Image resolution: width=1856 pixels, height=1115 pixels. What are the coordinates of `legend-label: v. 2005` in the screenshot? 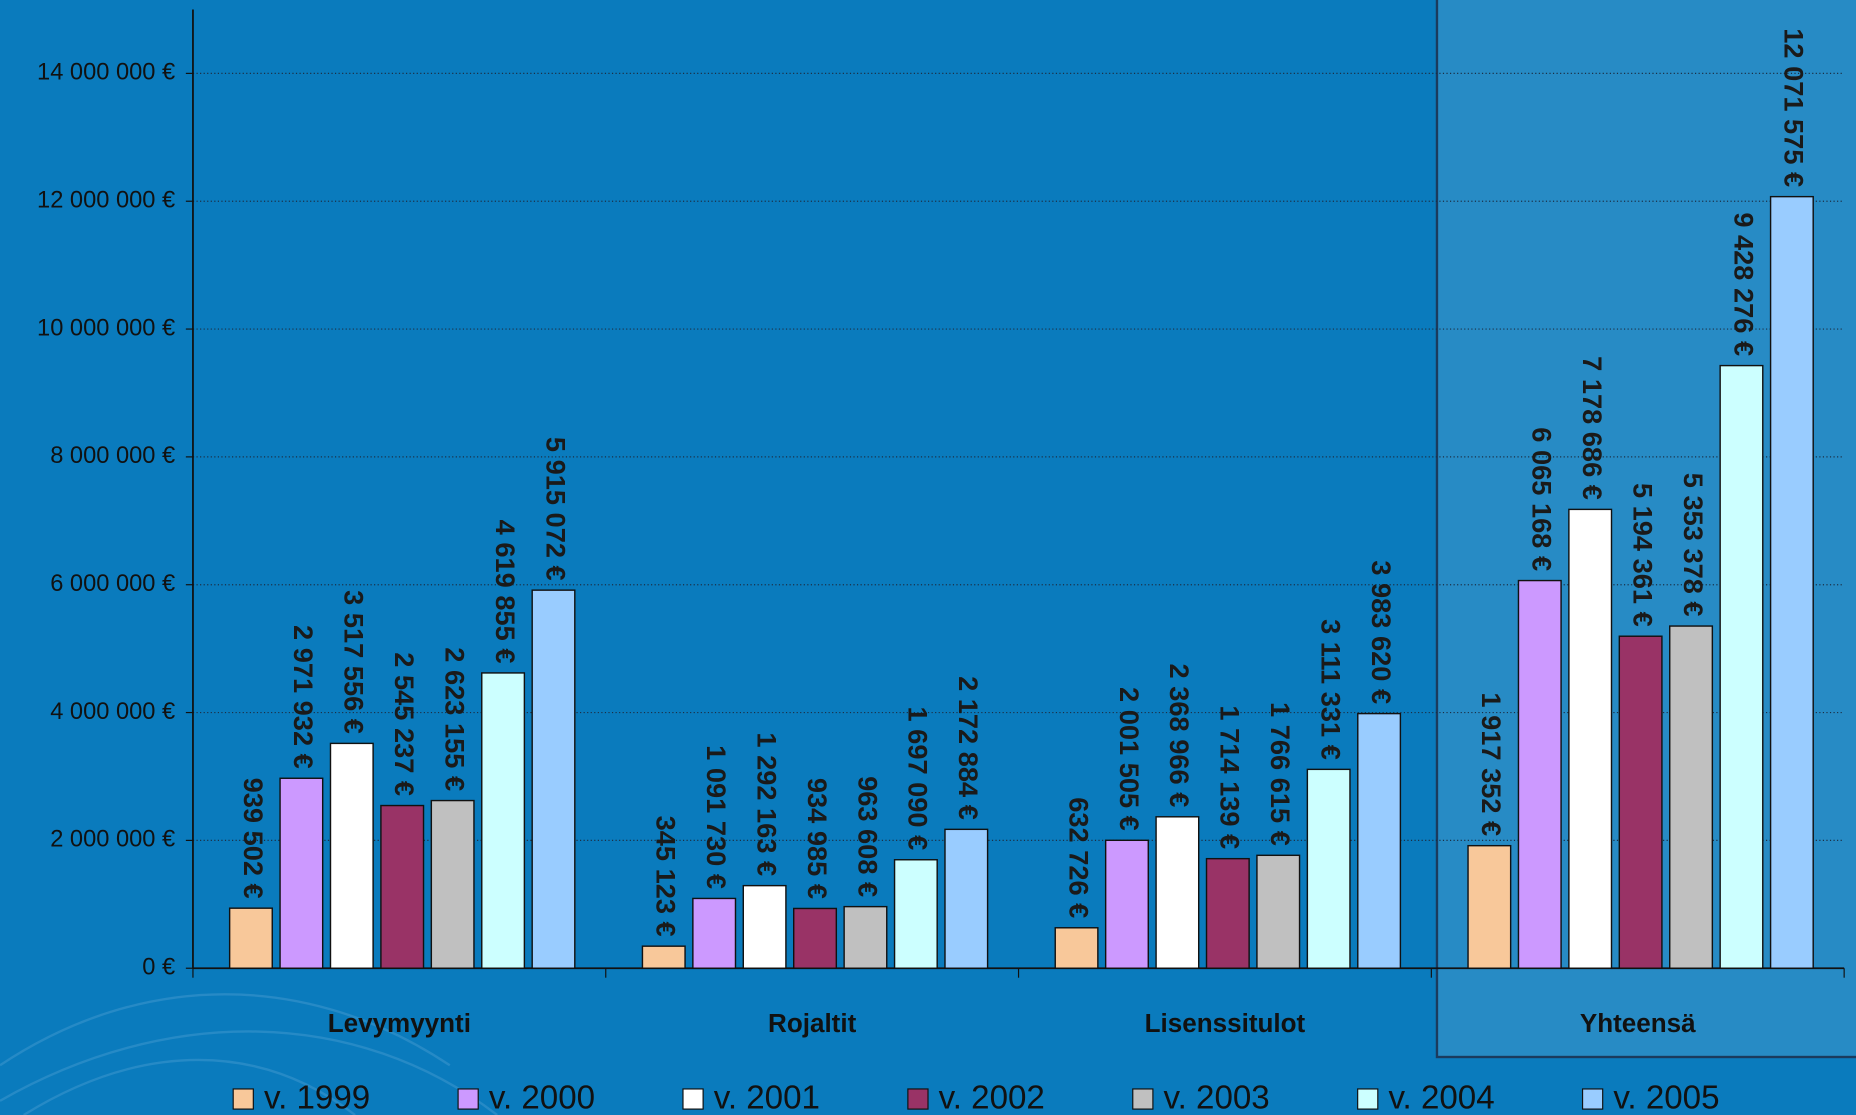 It's located at (1666, 1097).